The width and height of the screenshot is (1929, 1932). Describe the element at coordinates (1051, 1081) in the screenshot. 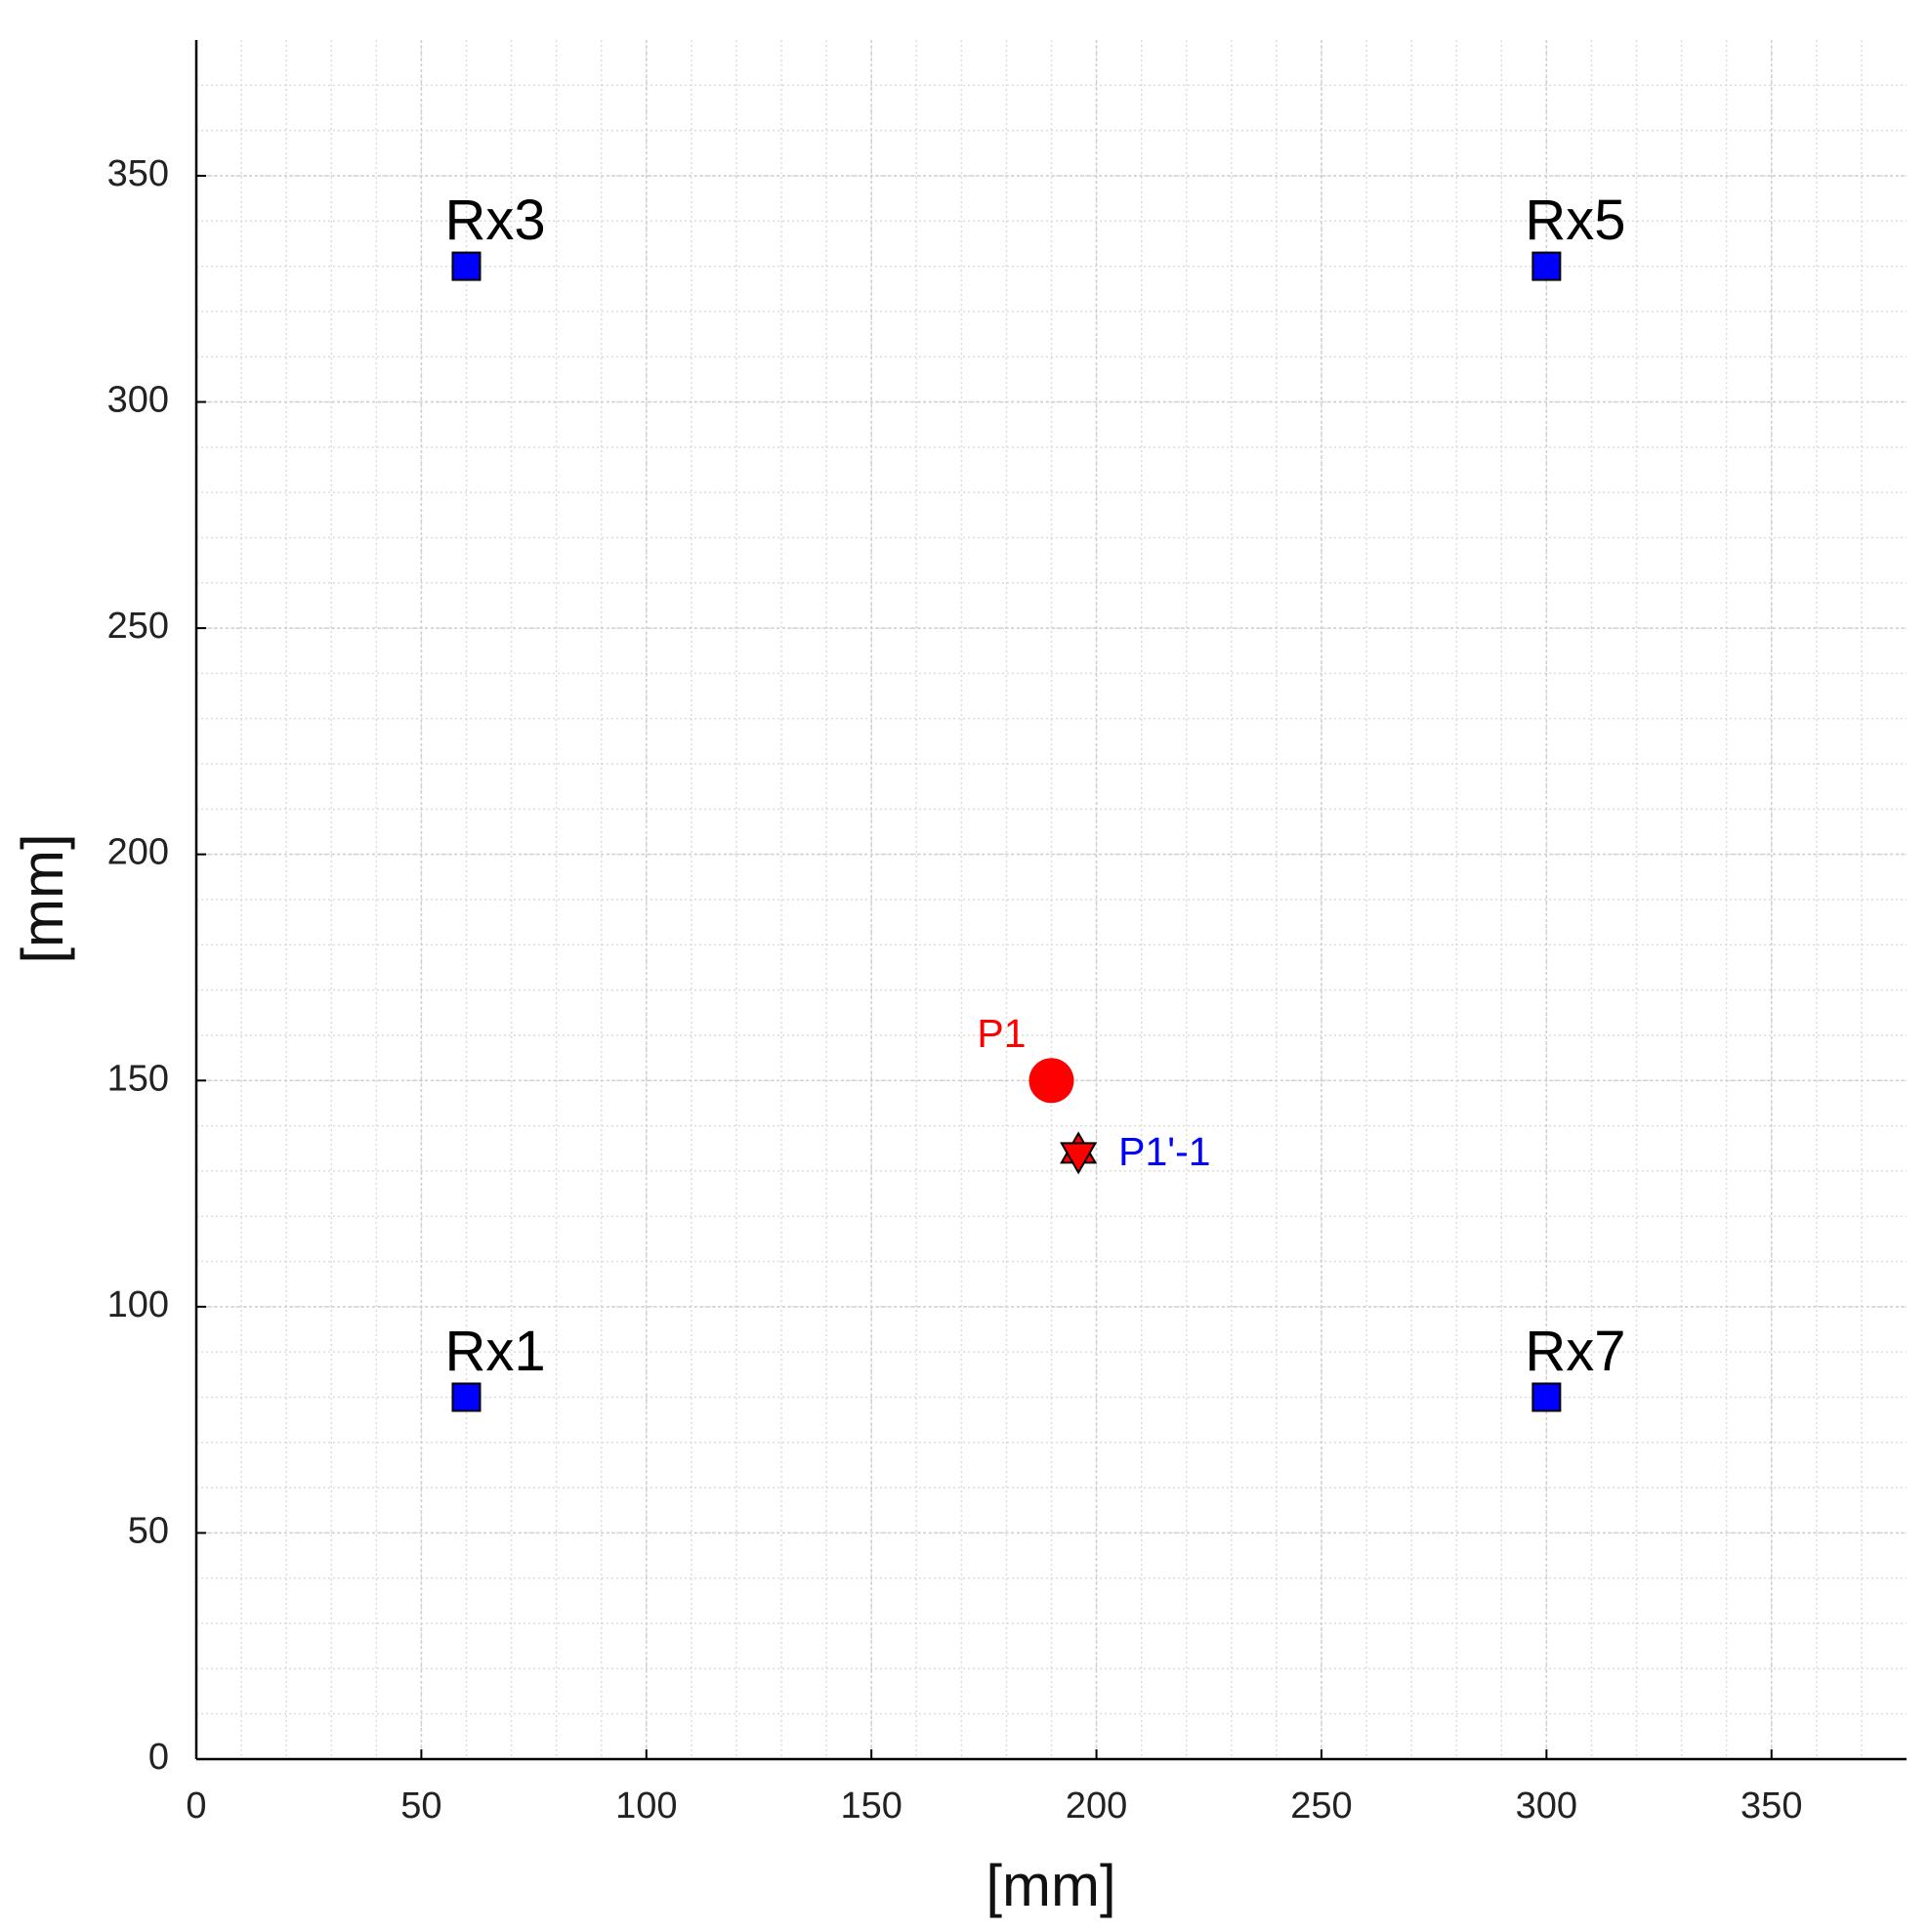

I see `marker-circle` at that location.